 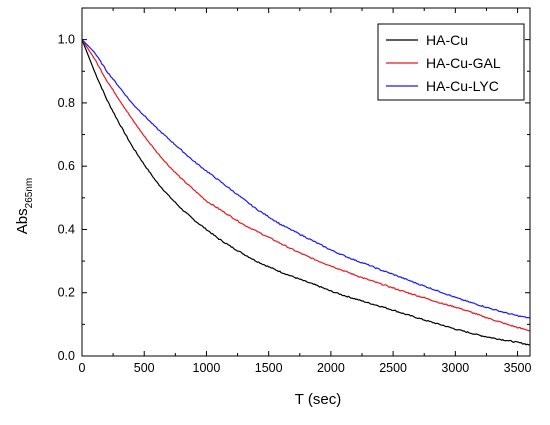 I want to click on x-tick-label: 3000, so click(x=455, y=368).